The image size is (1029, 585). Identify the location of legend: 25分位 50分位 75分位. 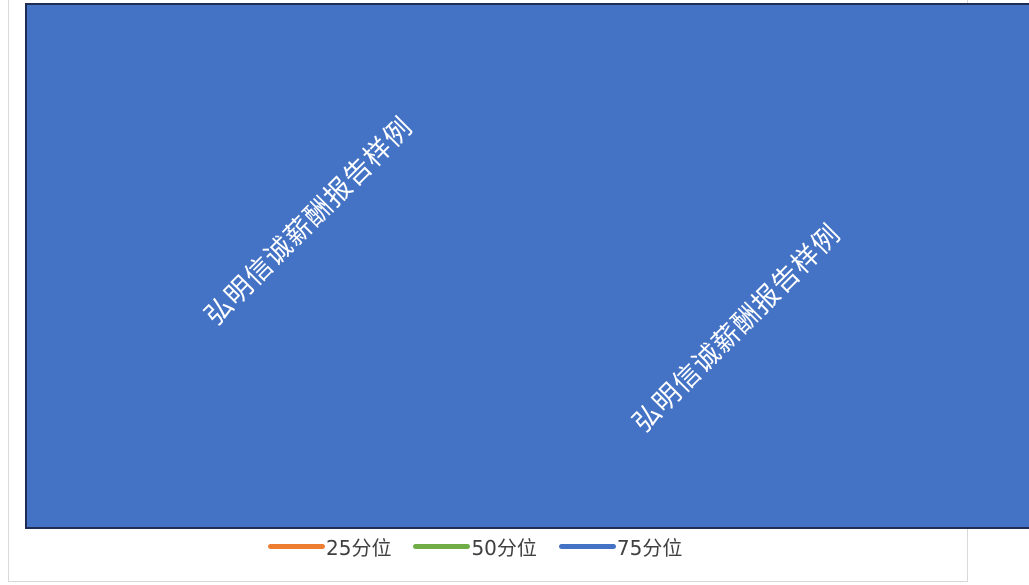
(486, 546).